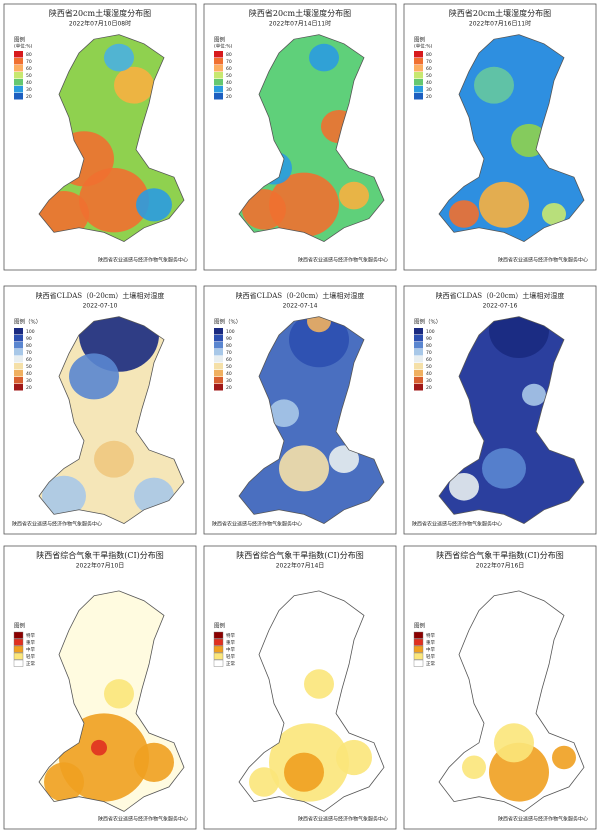 This screenshot has width=600, height=837. Describe the element at coordinates (100, 306) in the screenshot. I see `map-date: 2022-07-10` at that location.